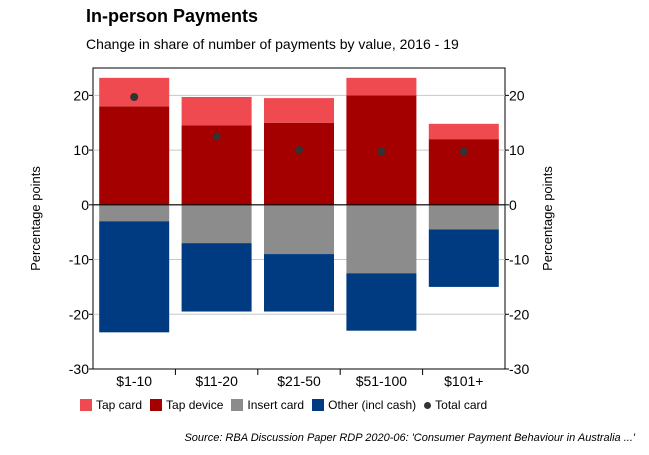 The image size is (649, 455). What do you see at coordinates (276, 405) in the screenshot?
I see `legend-label-insert-card: Insert card` at bounding box center [276, 405].